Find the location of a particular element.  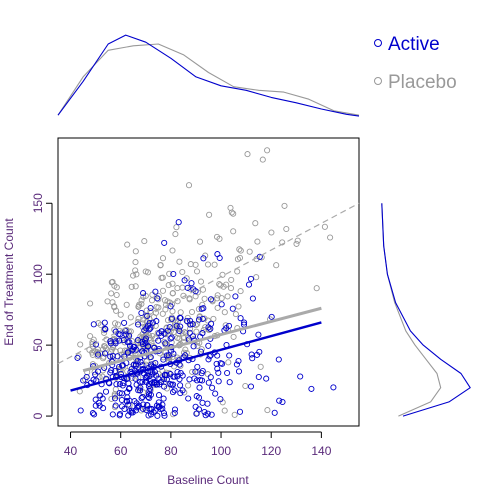

y-axis-label: End of Treatment Count is located at coordinates (9, 282).